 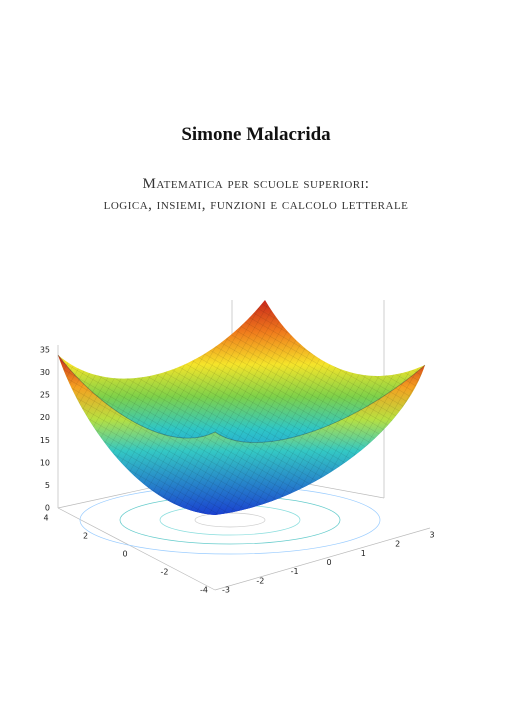 I want to click on x-tick-label: -1, so click(x=295, y=571).